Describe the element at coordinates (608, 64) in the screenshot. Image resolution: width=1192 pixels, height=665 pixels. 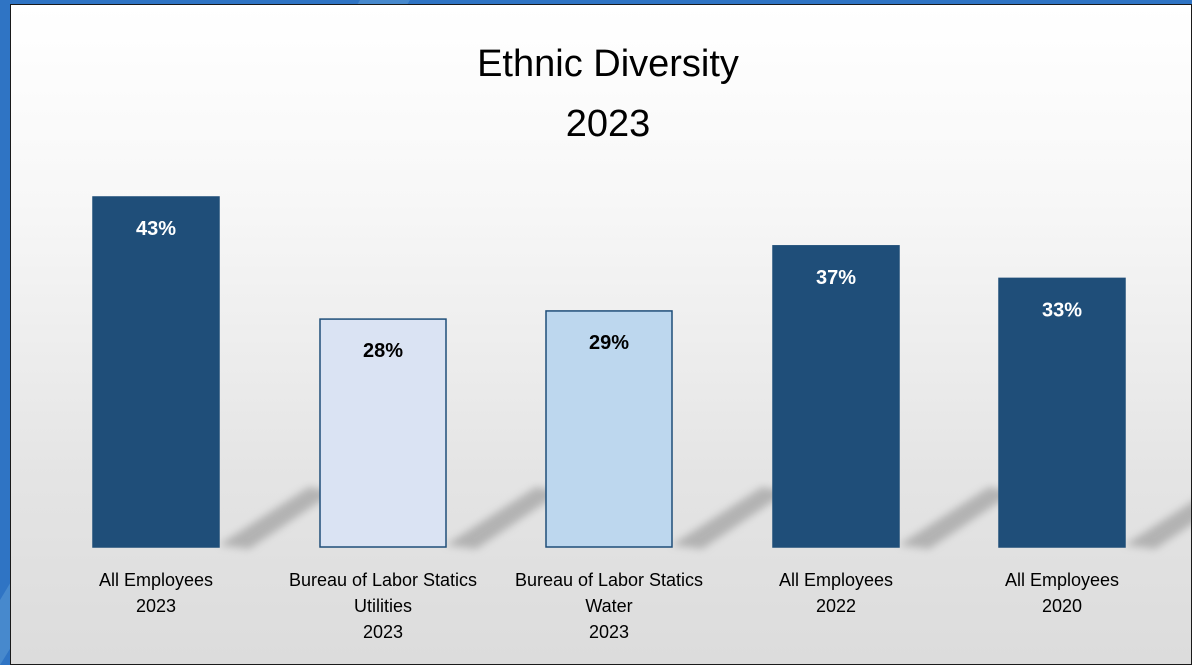
I see `chart-title-line-1: Ethnic Diversity` at that location.